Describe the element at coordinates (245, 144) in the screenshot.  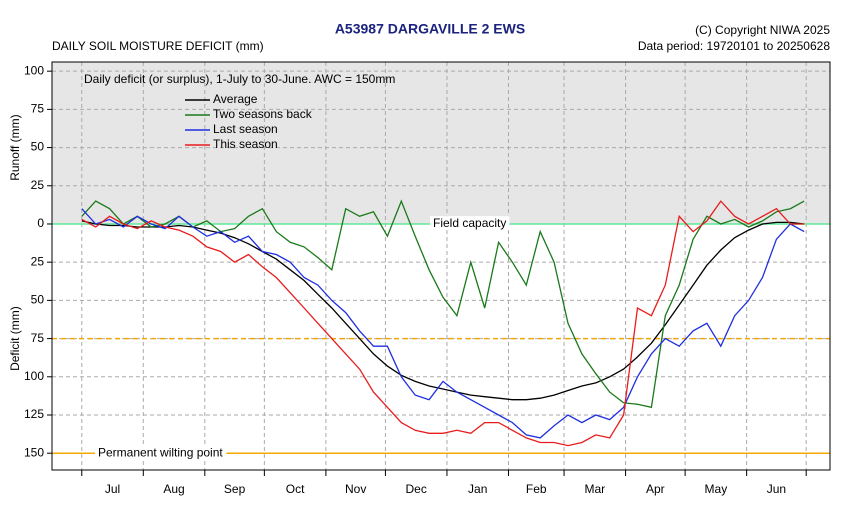
I see `legend-label: This season` at that location.